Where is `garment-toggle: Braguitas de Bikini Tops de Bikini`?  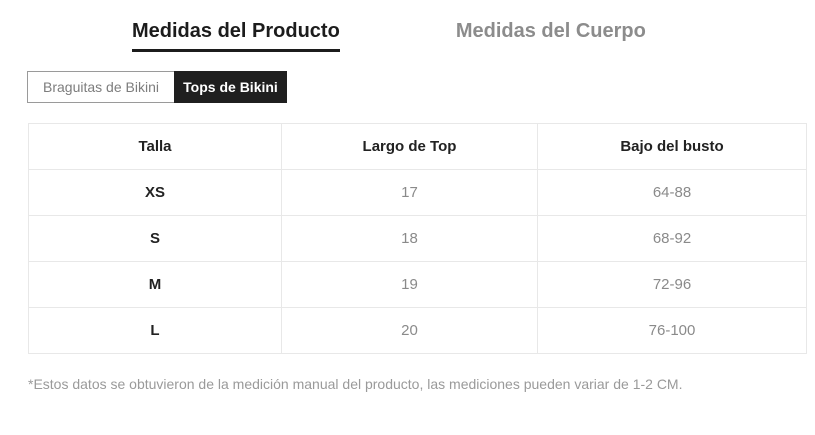
garment-toggle: Braguitas de Bikini Tops de Bikini is located at coordinates (421, 87).